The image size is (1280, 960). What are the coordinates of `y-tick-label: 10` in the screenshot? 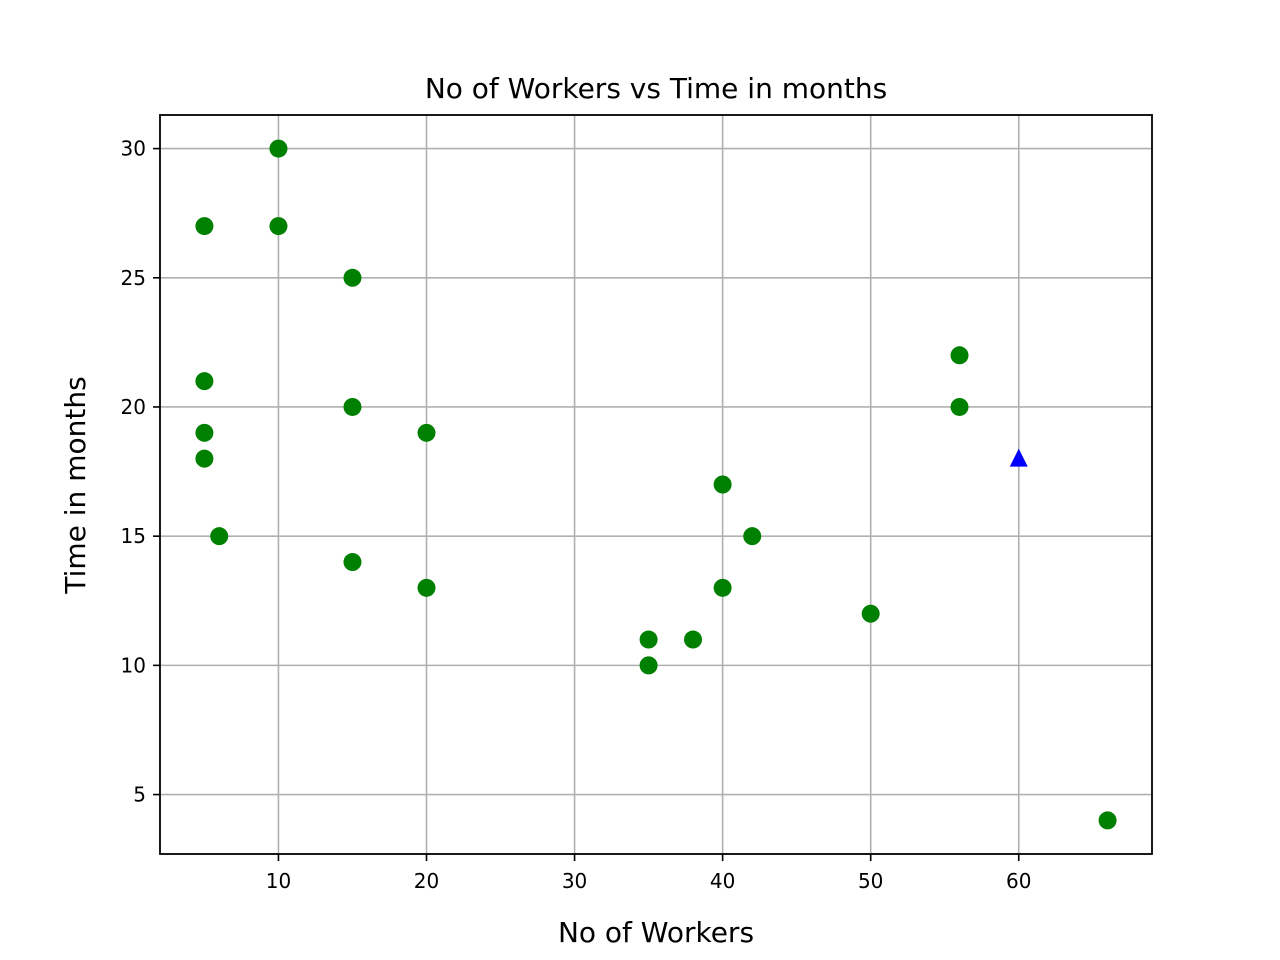 It's located at (133, 665).